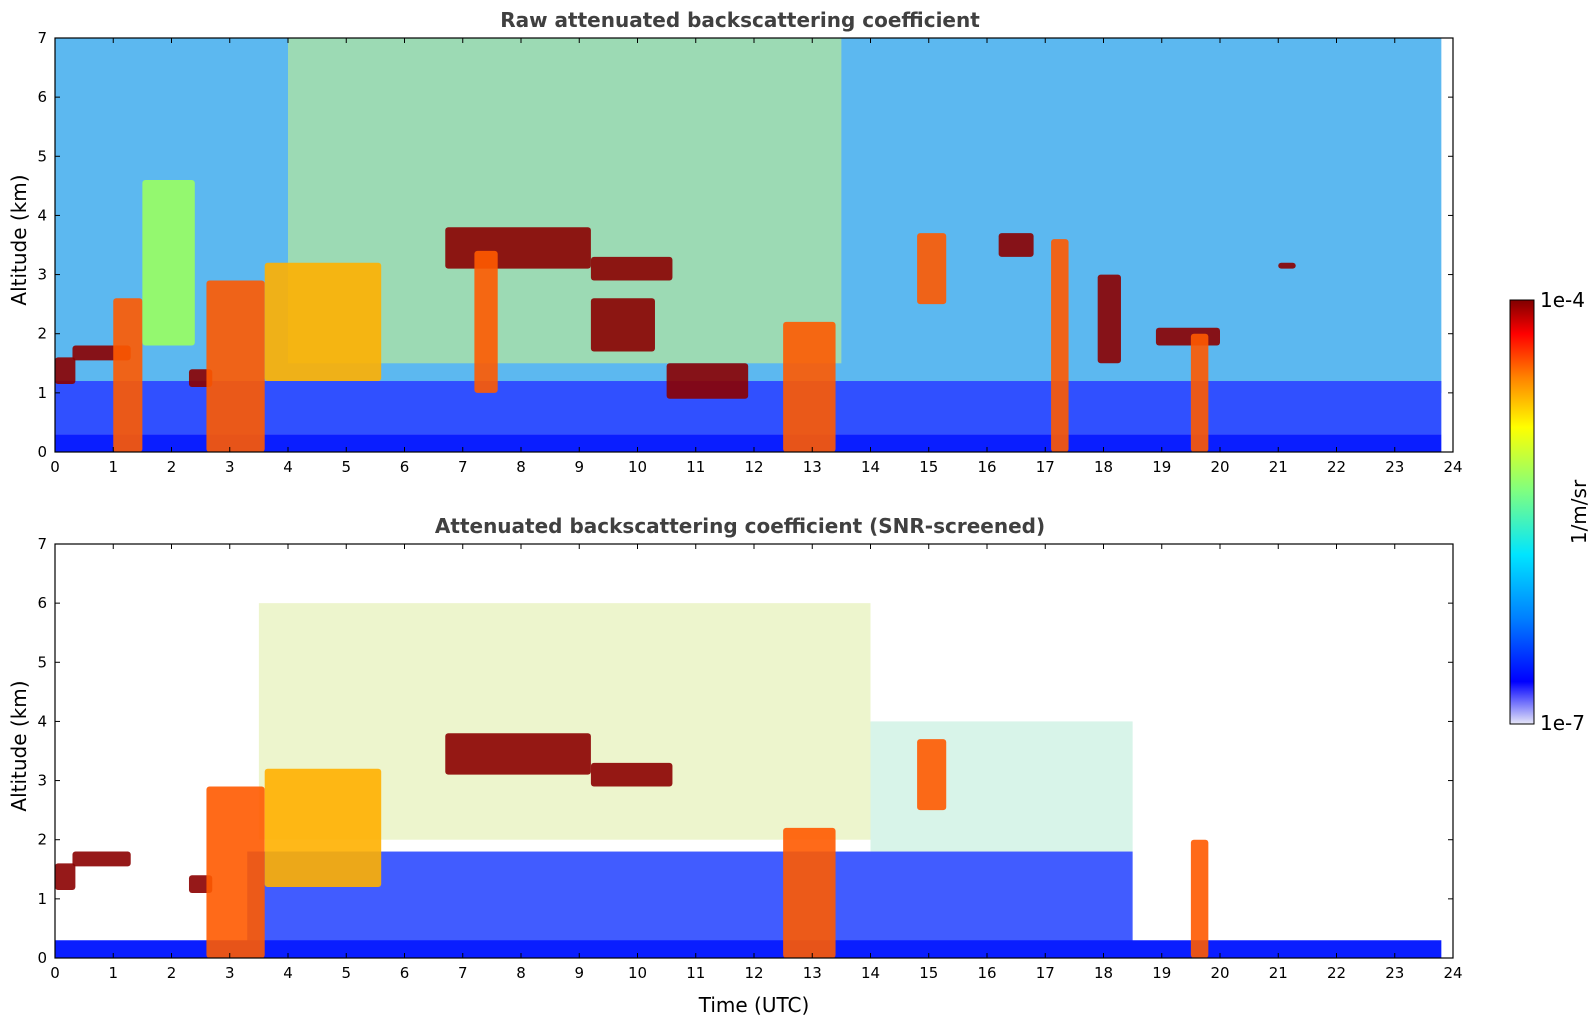 The height and width of the screenshot is (1020, 1595). I want to click on colorbar: 1e-4 1e-7 1/m/sr, so click(1550, 511).